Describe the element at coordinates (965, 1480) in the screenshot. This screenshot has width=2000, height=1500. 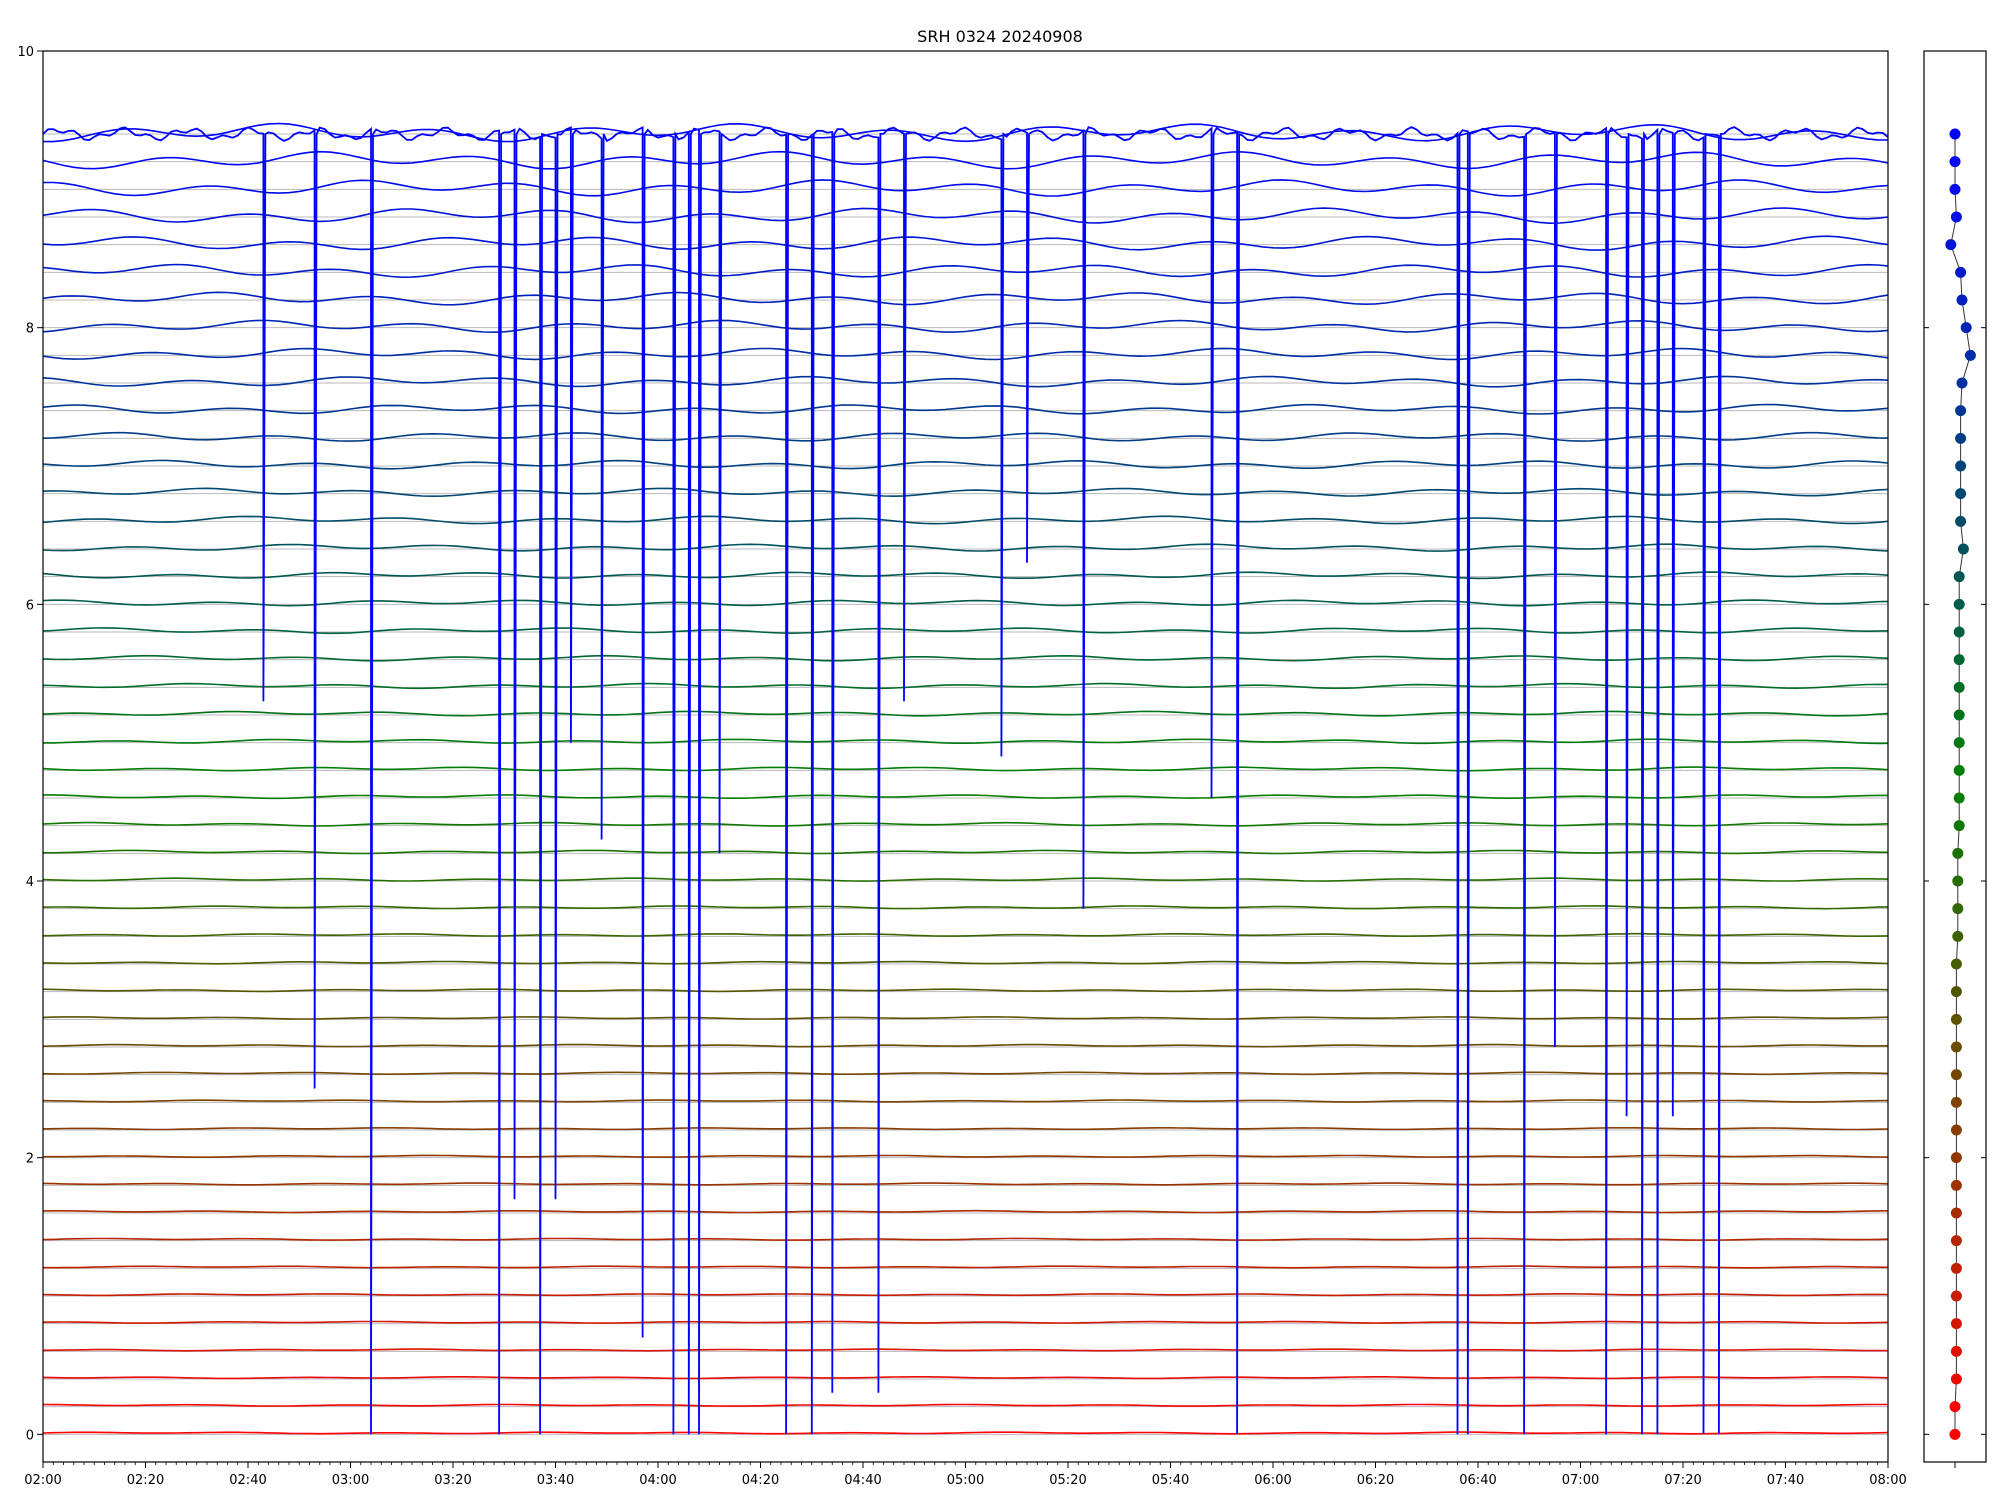
I see `x-tick-label: 05:00` at that location.